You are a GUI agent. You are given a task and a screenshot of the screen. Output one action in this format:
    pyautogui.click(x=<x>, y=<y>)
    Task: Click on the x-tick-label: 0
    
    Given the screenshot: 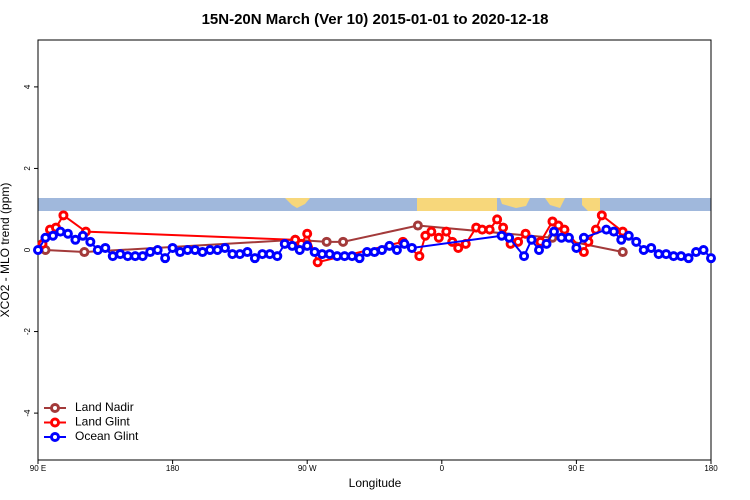 What is the action you would take?
    pyautogui.click(x=442, y=468)
    